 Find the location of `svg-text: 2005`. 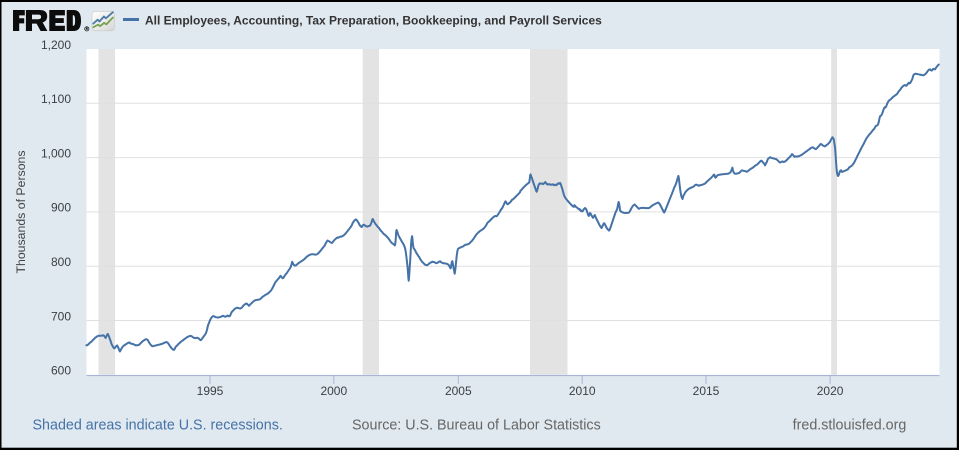

svg-text: 2005 is located at coordinates (458, 391).